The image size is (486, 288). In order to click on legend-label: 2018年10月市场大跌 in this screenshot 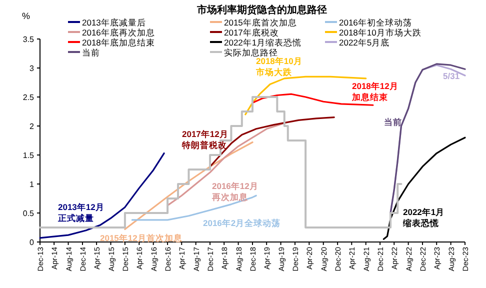, I will do `click(380, 33)`.